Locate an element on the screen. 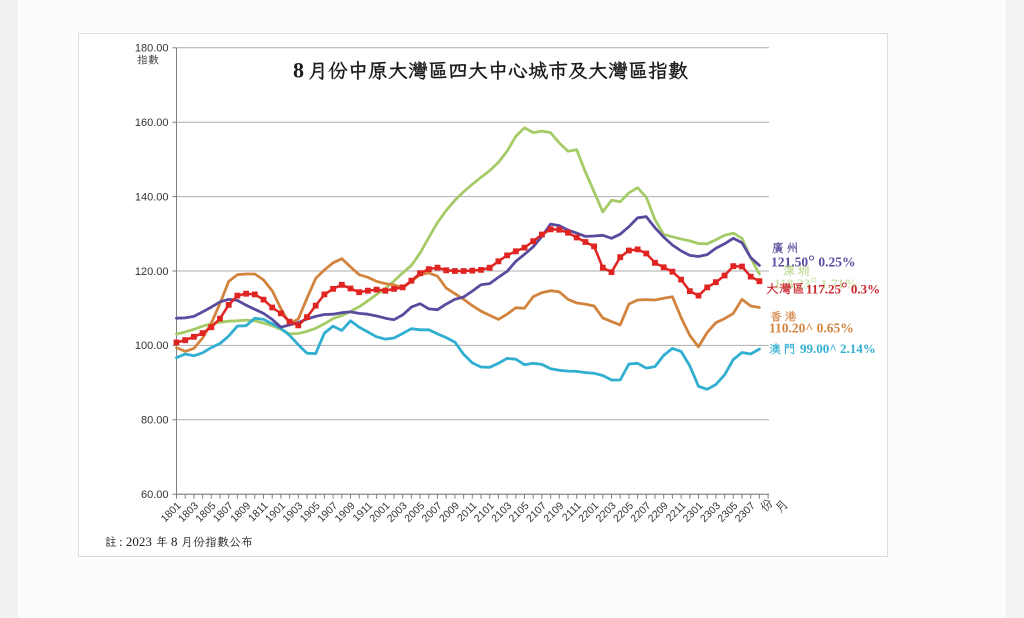 This screenshot has height=618, width=1024. svg-text: 160.00 is located at coordinates (152, 123).